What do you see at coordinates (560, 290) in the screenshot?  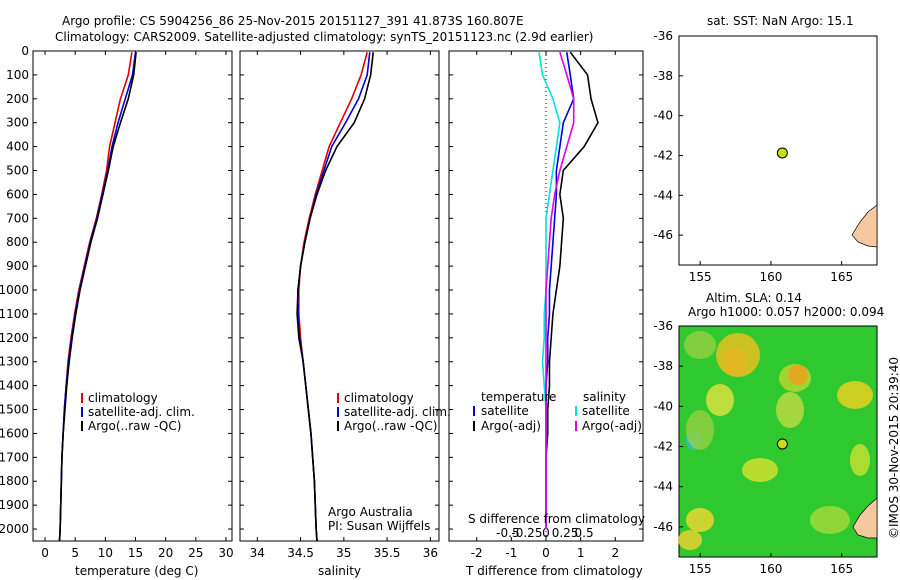 I see `series-line-salinity-argo--adj-` at bounding box center [560, 290].